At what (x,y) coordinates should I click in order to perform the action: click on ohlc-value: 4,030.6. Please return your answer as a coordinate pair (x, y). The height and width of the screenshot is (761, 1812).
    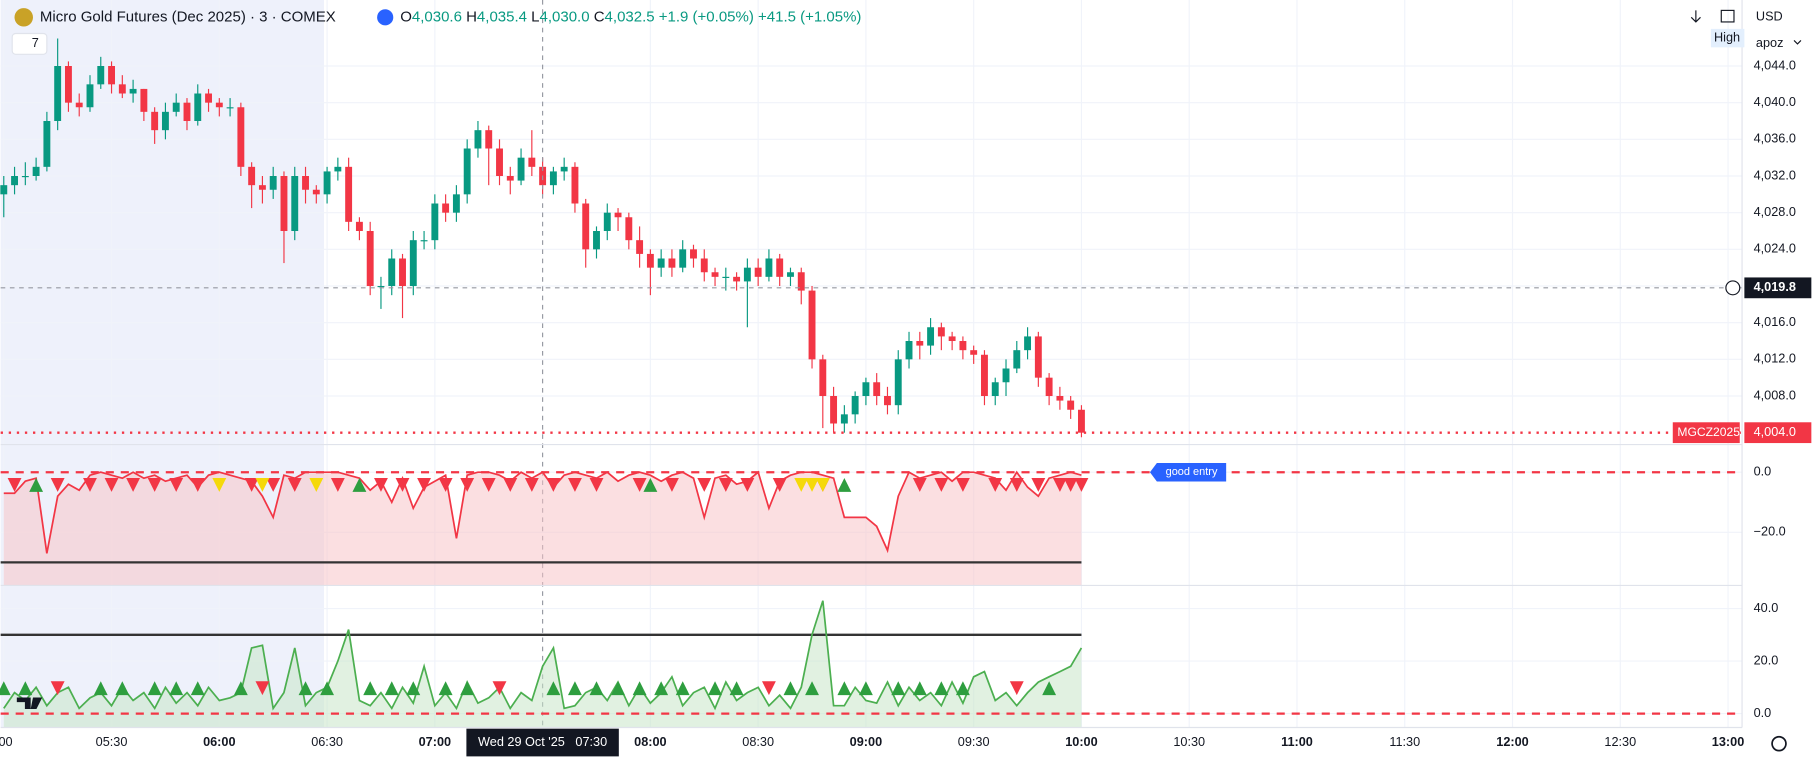
    Looking at the image, I should click on (437, 16).